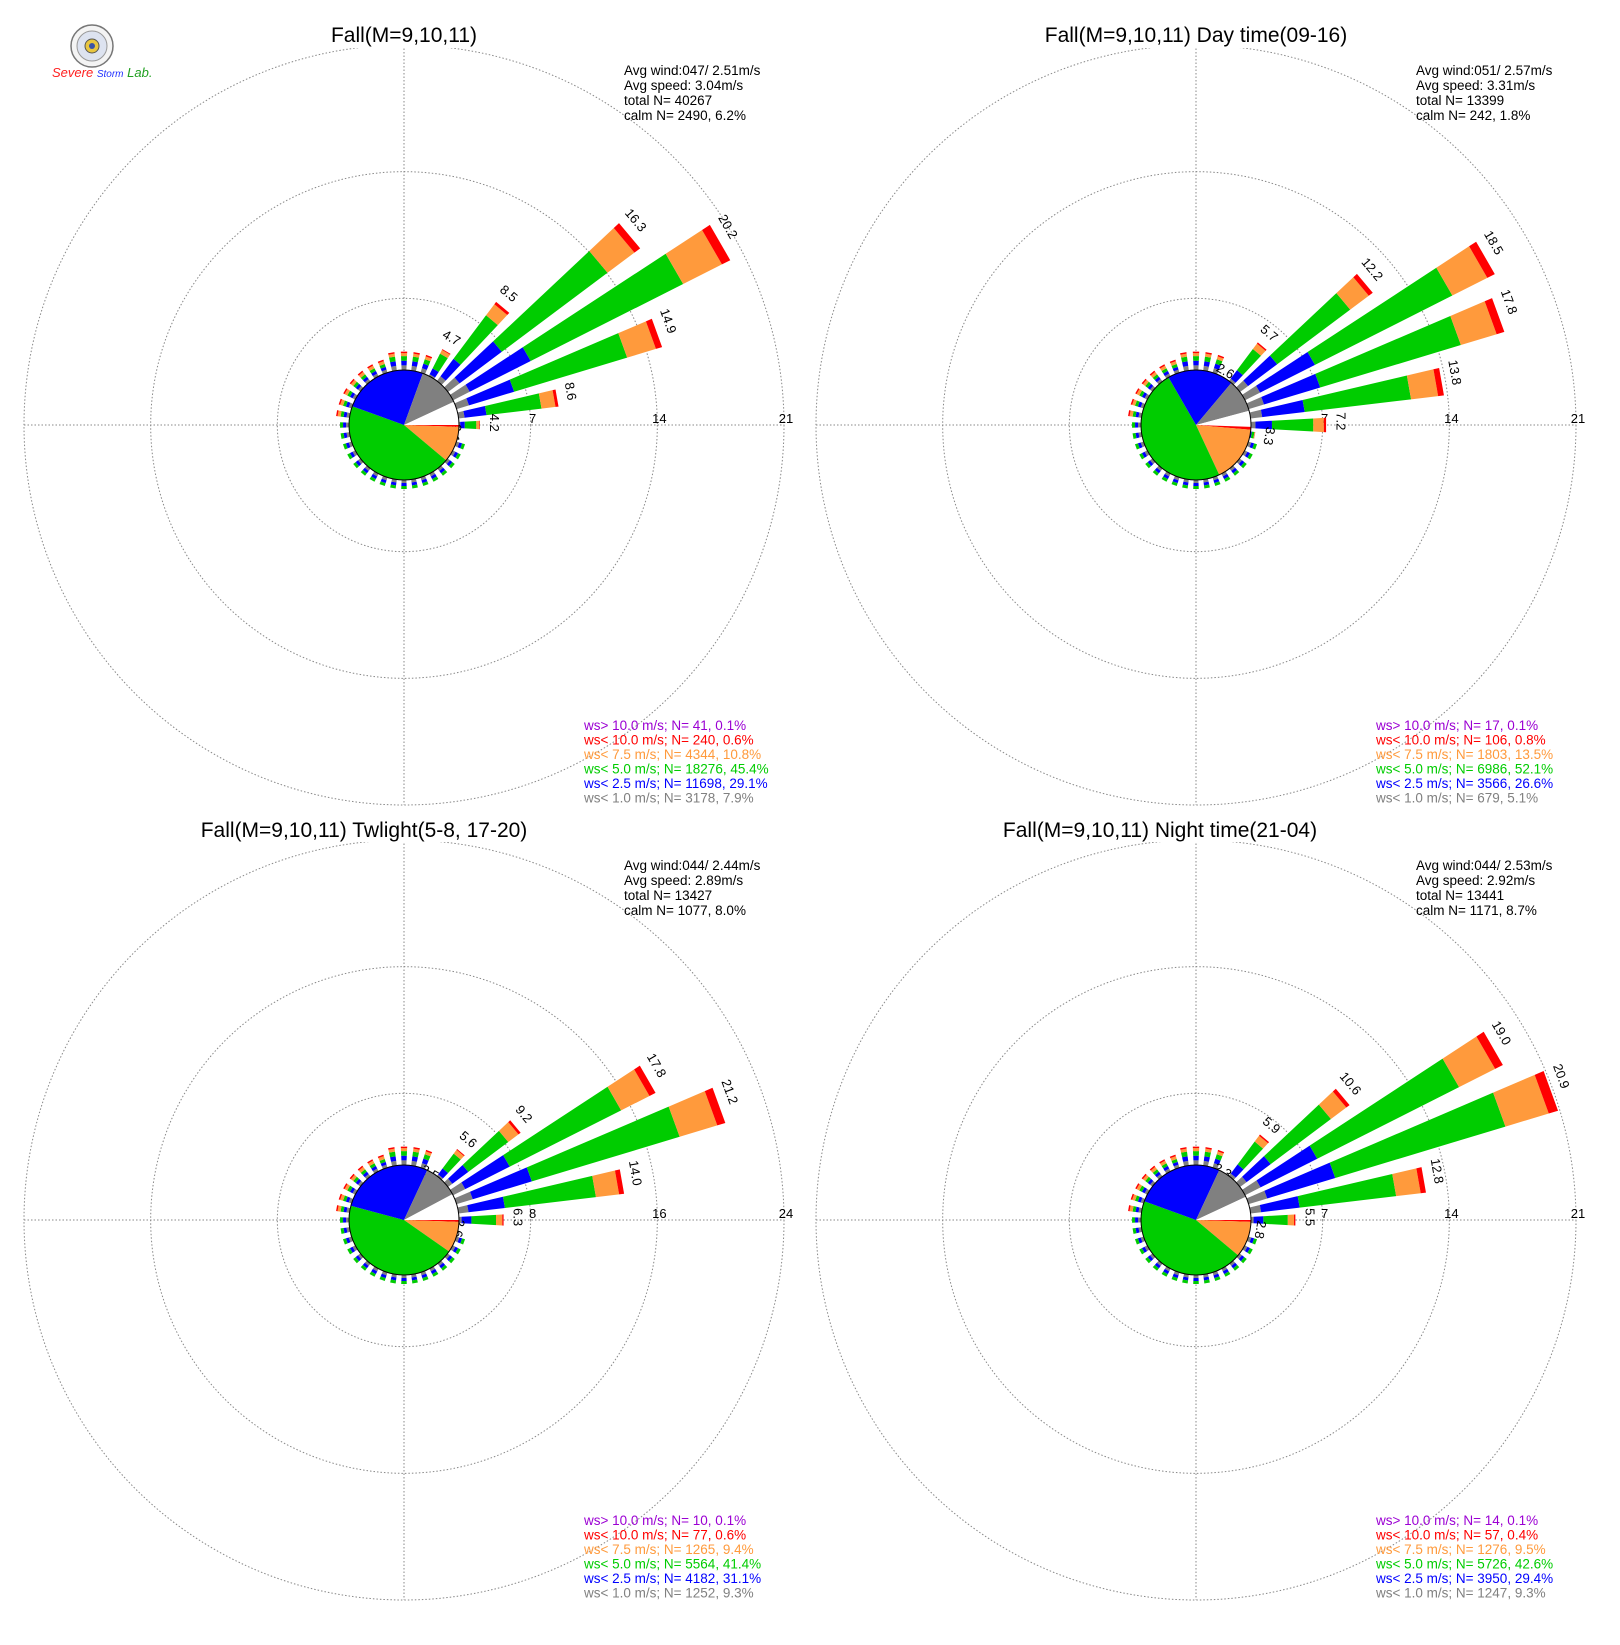  What do you see at coordinates (685, 115) in the screenshot?
I see `stats-line: calm N= 2490, 6.2%` at bounding box center [685, 115].